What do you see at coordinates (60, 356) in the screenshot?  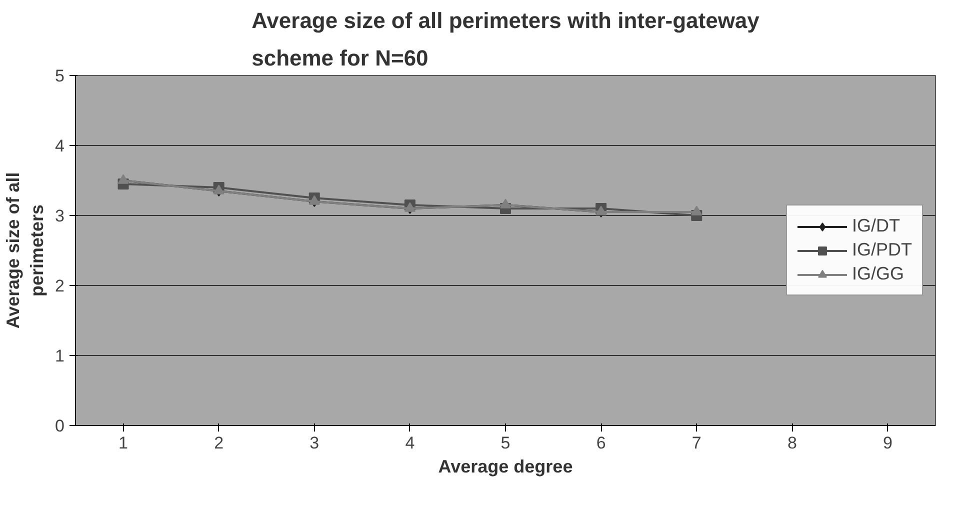 I see `y-tick-label: 1` at bounding box center [60, 356].